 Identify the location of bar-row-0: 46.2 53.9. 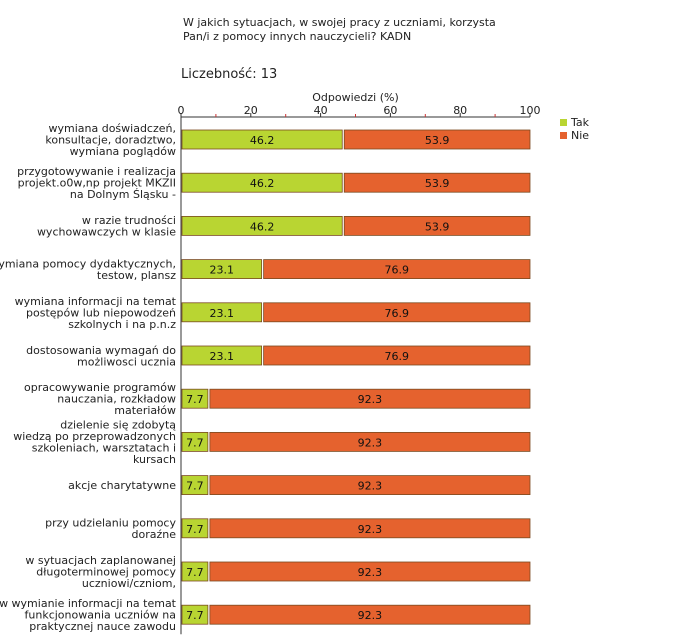
(356, 139).